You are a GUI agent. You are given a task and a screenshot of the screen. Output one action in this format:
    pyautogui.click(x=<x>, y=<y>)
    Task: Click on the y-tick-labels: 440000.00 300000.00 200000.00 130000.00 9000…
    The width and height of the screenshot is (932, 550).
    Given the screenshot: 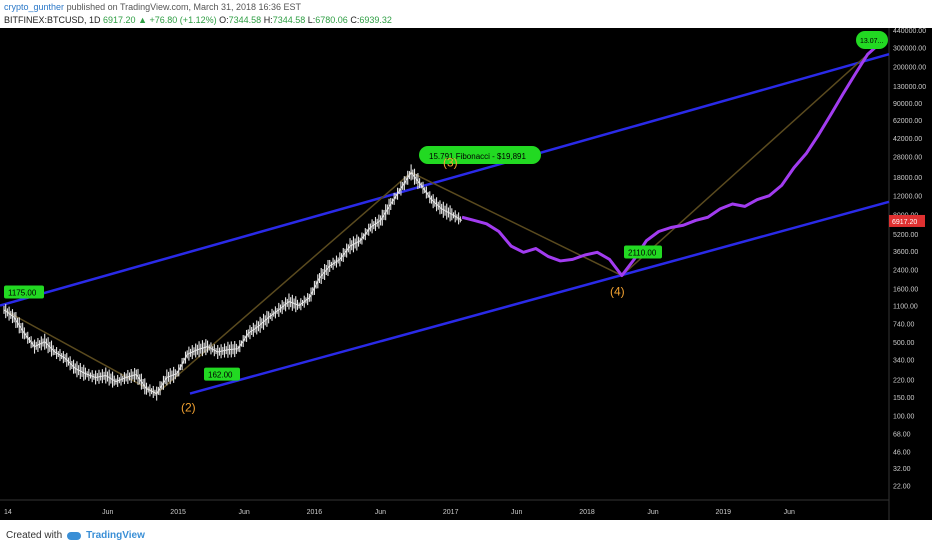 What is the action you would take?
    pyautogui.click(x=909, y=259)
    